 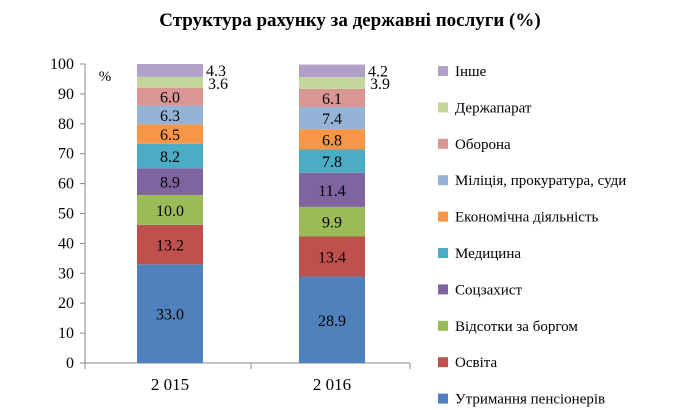 I want to click on y-tick-label: 0, so click(x=70, y=363).